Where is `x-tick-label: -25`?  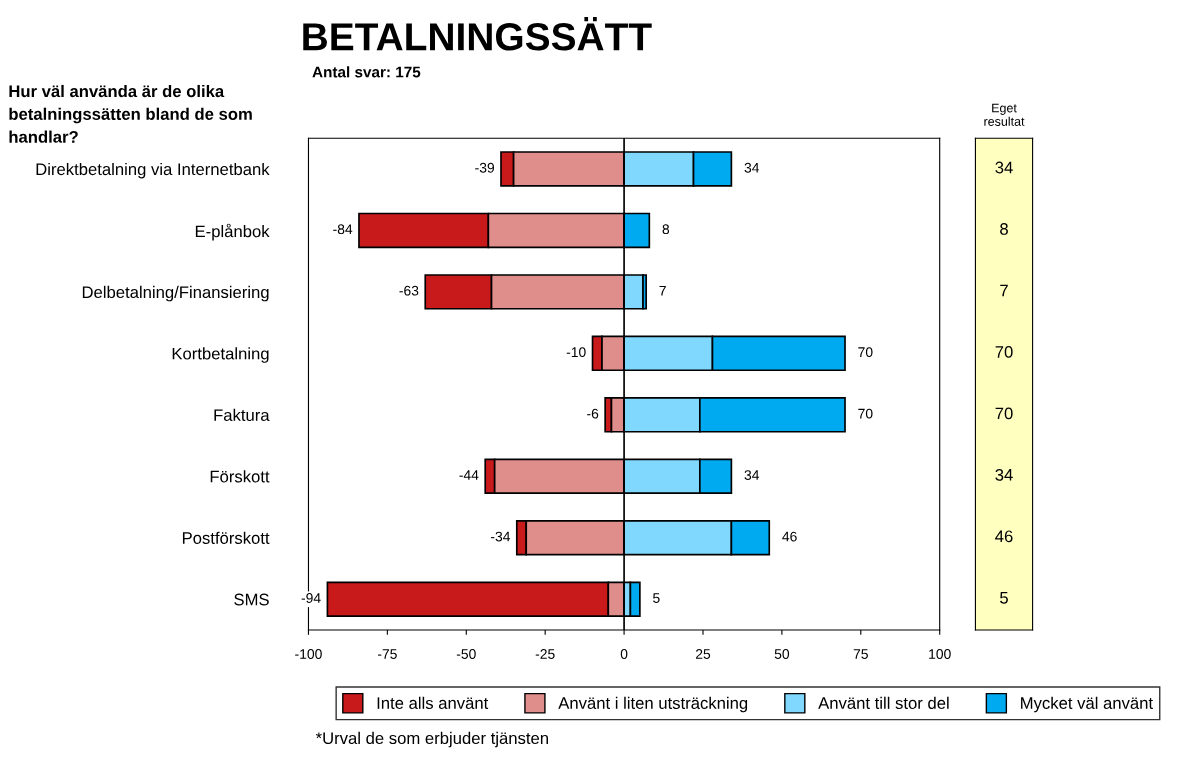
x-tick-label: -25 is located at coordinates (545, 654).